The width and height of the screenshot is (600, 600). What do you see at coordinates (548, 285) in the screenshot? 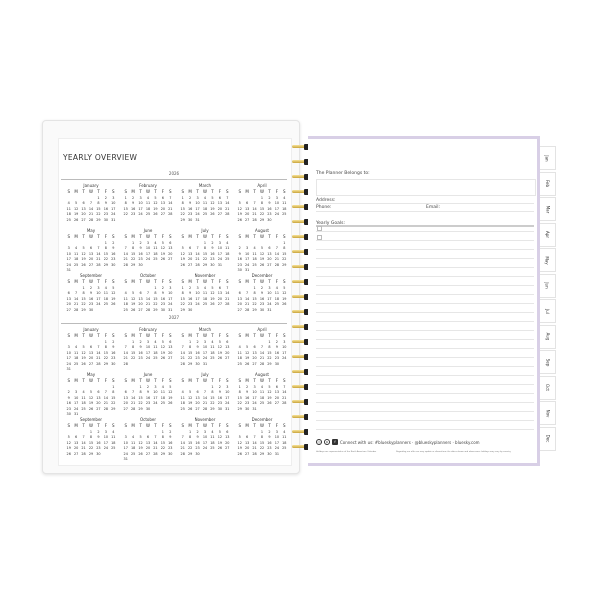
I see `tab-jun: Jun` at bounding box center [548, 285].